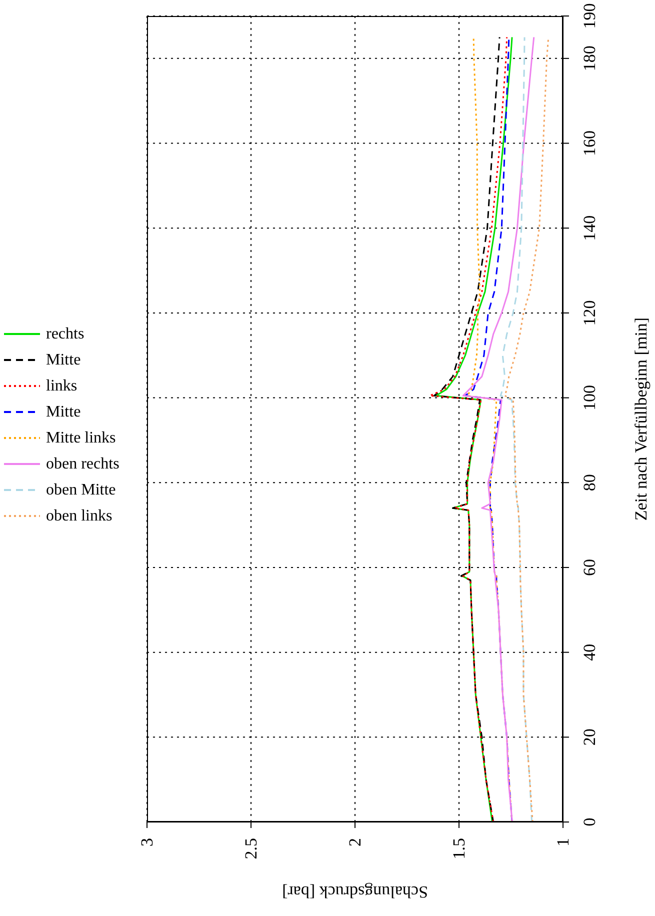  I want to click on y-tick-label: 20, so click(589, 737).